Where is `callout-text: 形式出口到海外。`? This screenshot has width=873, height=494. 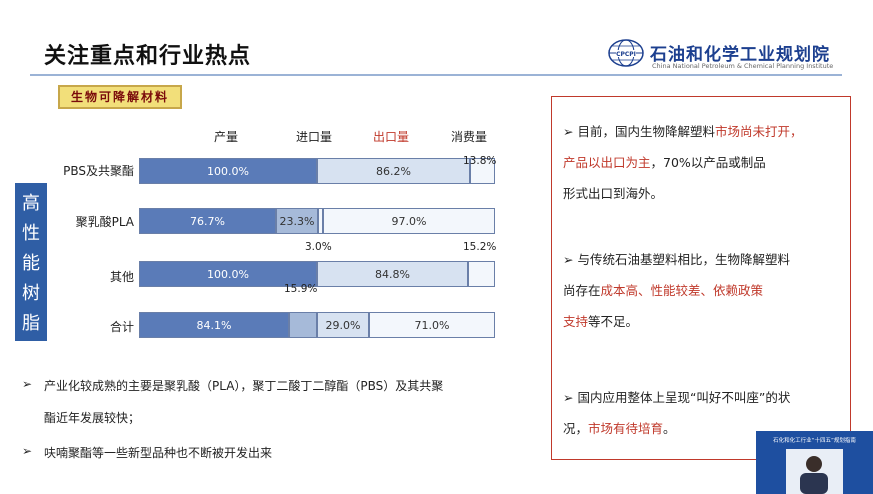 callout-text: 形式出口到海外。 is located at coordinates (613, 193).